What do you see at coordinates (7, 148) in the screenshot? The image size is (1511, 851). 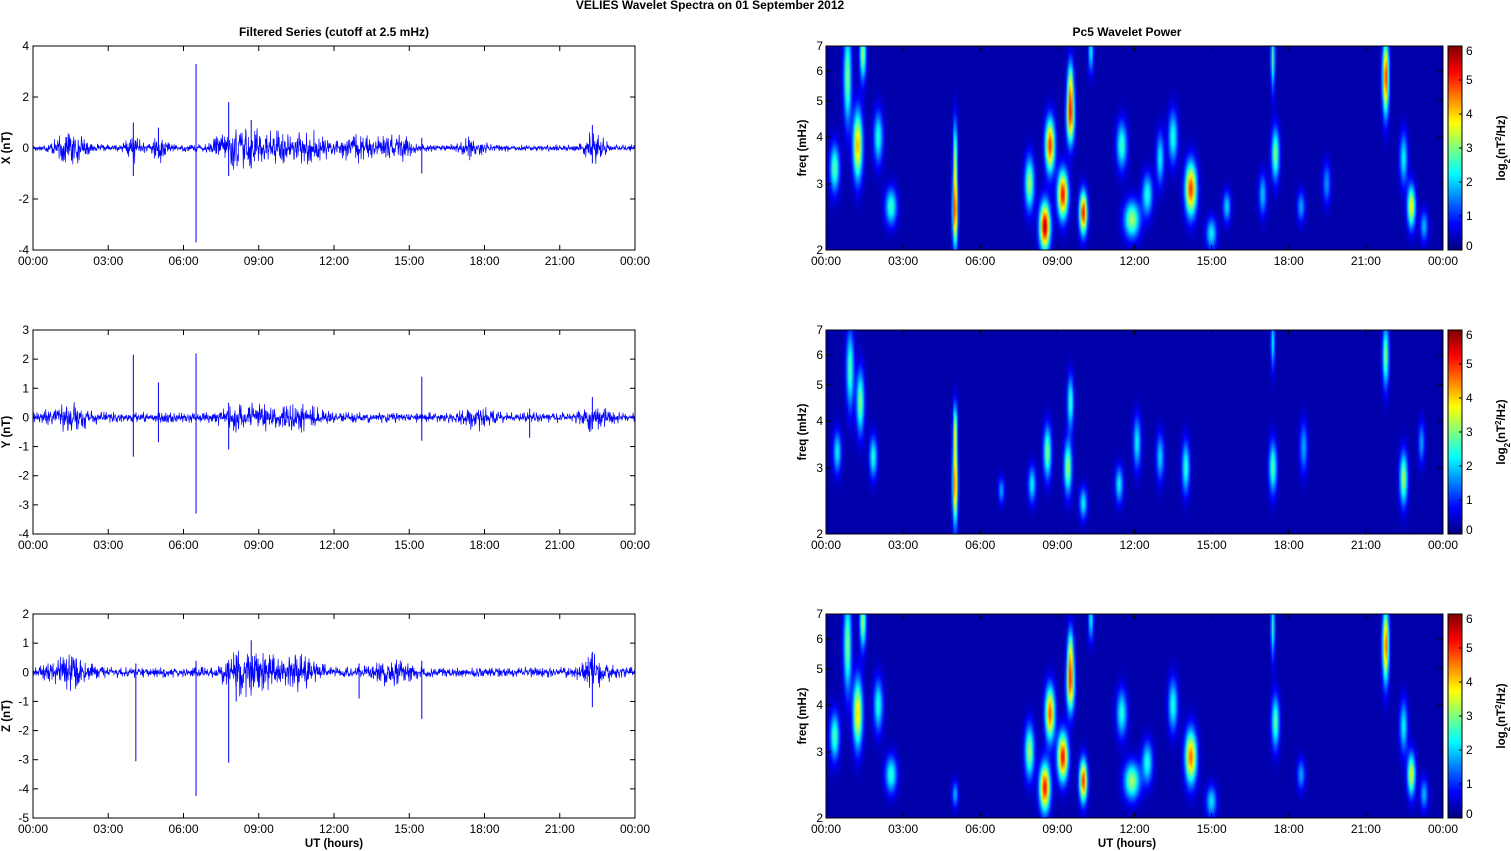 I see `series-ylabel: X (nT)` at bounding box center [7, 148].